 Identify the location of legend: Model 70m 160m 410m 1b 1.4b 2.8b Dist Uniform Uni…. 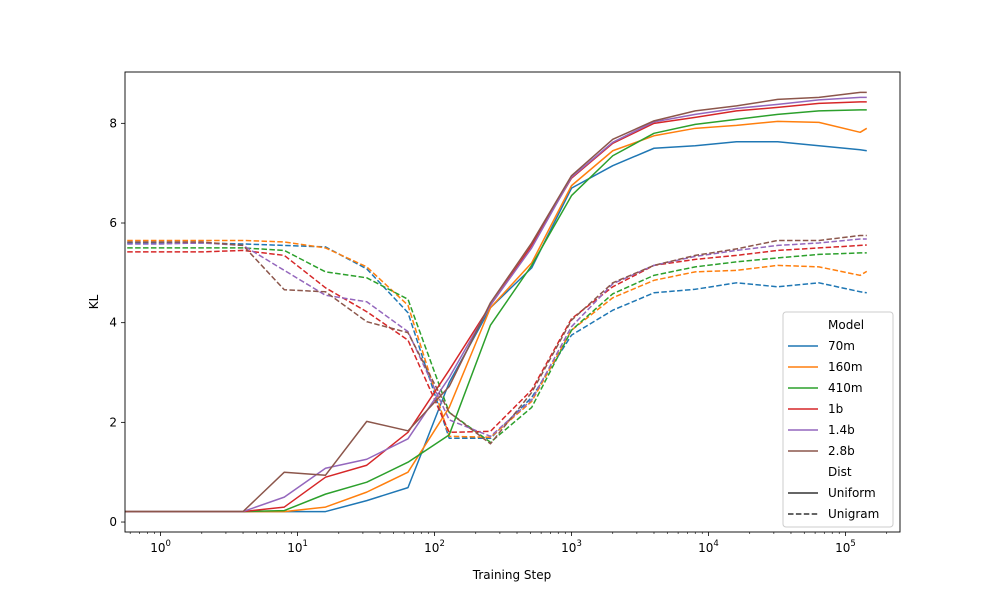
(838, 419).